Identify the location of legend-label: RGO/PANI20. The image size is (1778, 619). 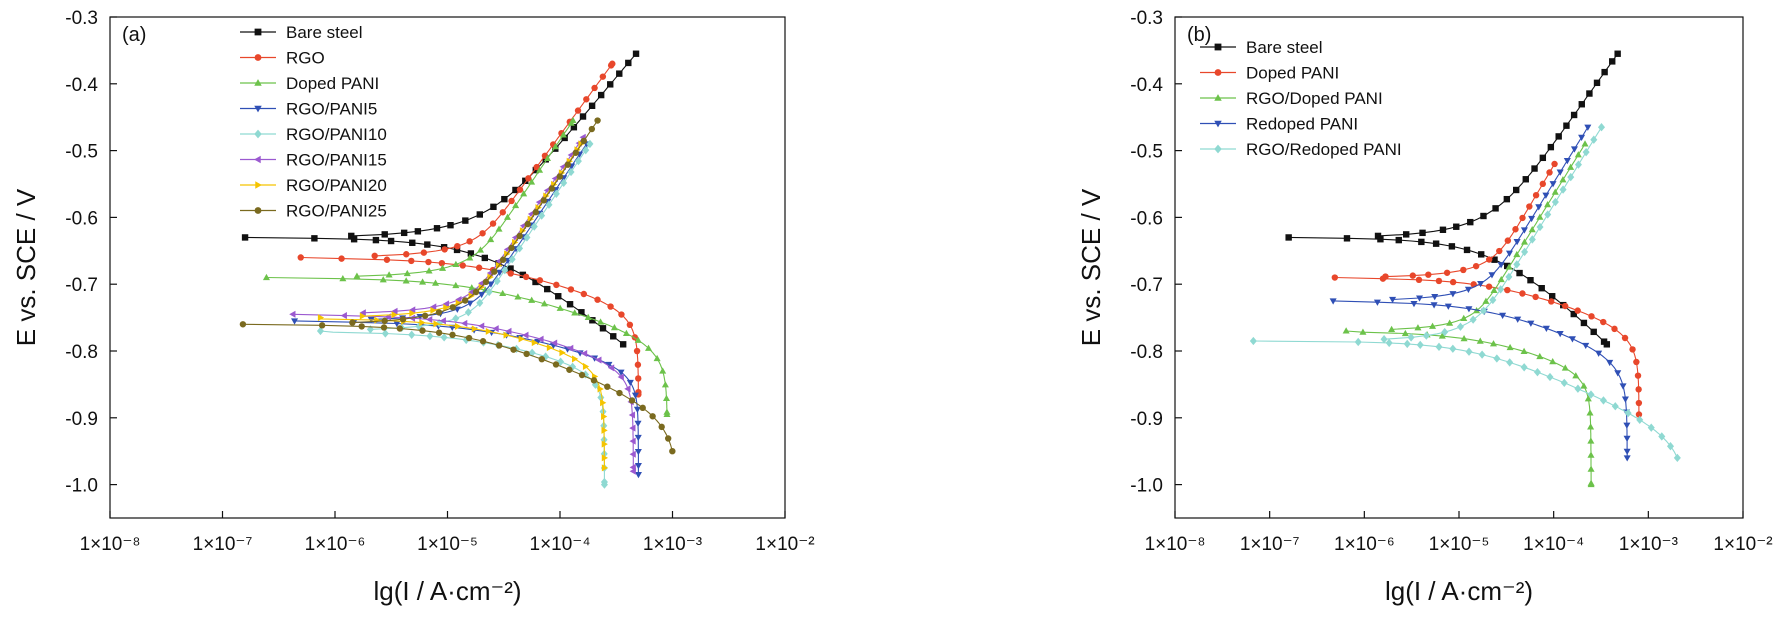
(336, 185).